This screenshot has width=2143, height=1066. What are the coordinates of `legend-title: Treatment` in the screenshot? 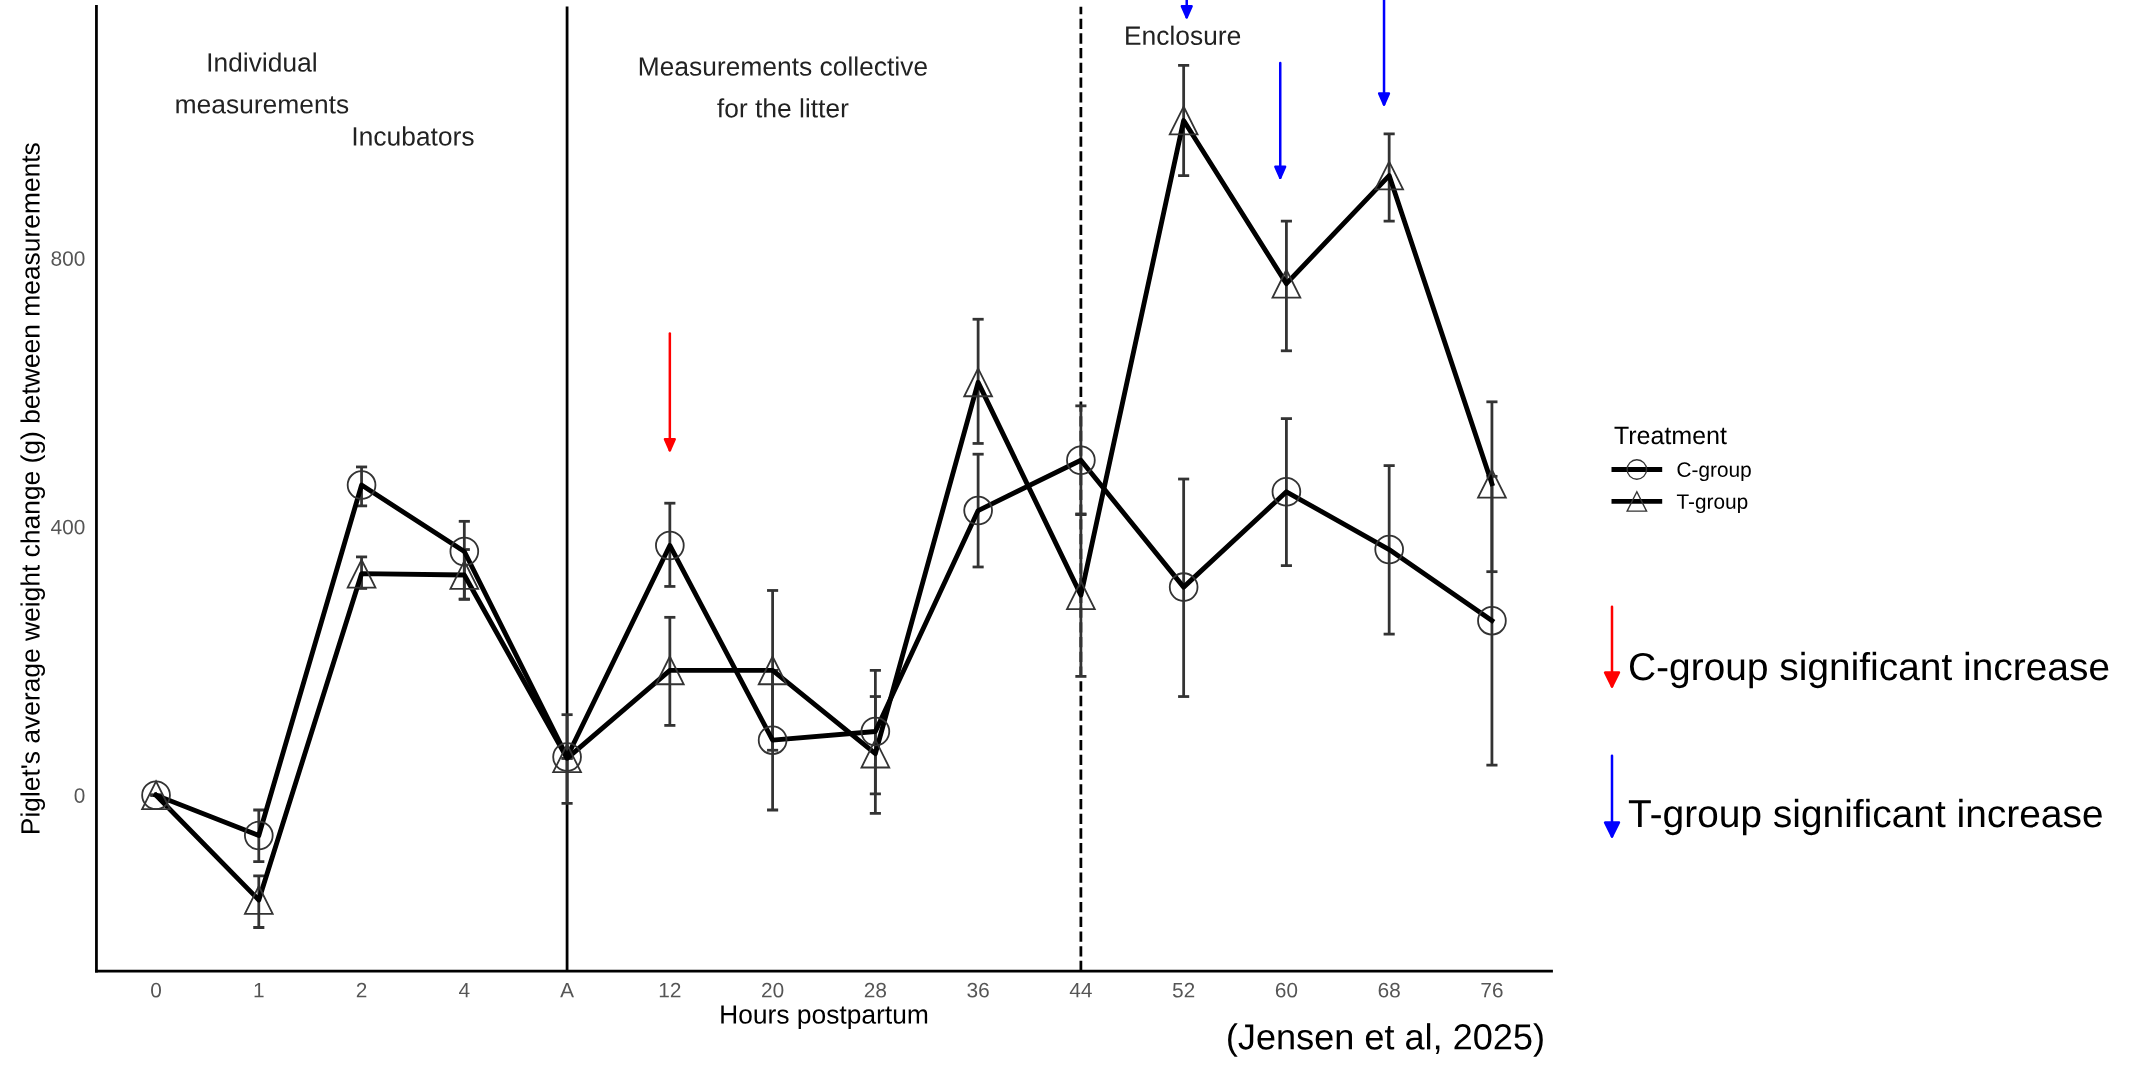 It's located at (1670, 435).